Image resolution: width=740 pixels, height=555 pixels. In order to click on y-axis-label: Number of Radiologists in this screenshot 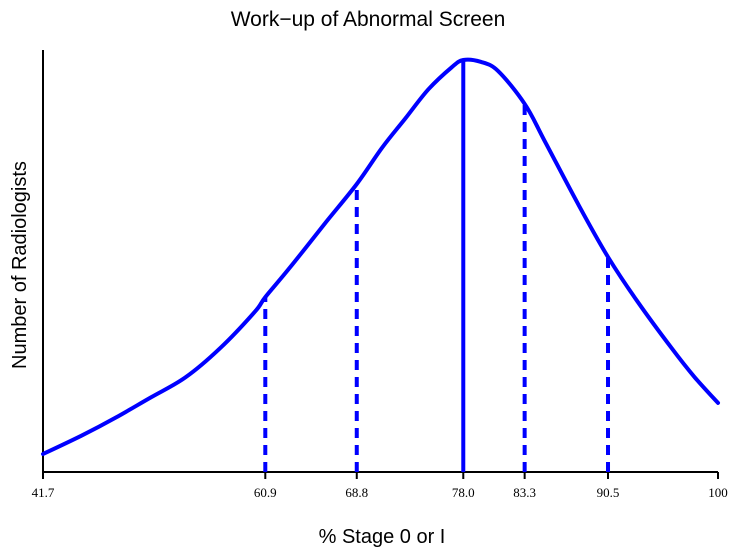, I will do `click(20, 265)`.